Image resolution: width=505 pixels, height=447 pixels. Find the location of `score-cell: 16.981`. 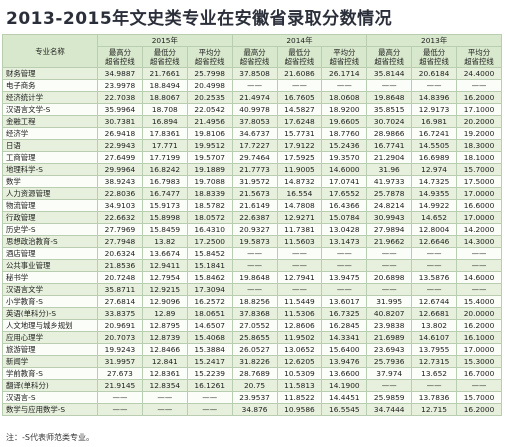

score-cell: 16.981 is located at coordinates (434, 121).